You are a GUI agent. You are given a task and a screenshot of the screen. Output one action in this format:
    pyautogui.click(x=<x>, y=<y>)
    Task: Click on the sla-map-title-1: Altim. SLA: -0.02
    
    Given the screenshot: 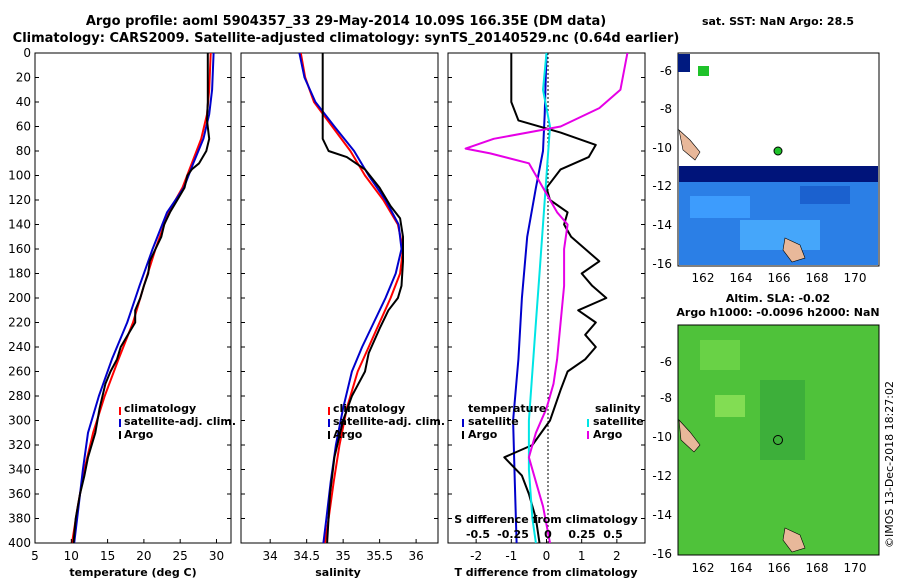 What is the action you would take?
    pyautogui.click(x=778, y=298)
    